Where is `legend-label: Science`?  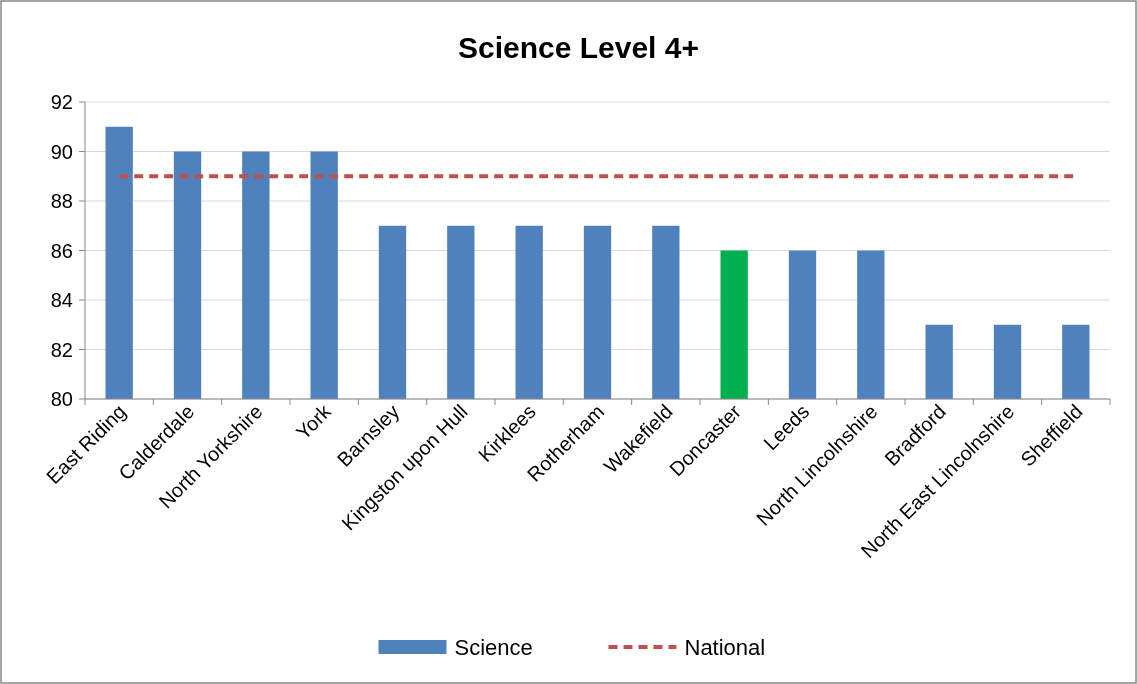 legend-label: Science is located at coordinates (493, 647).